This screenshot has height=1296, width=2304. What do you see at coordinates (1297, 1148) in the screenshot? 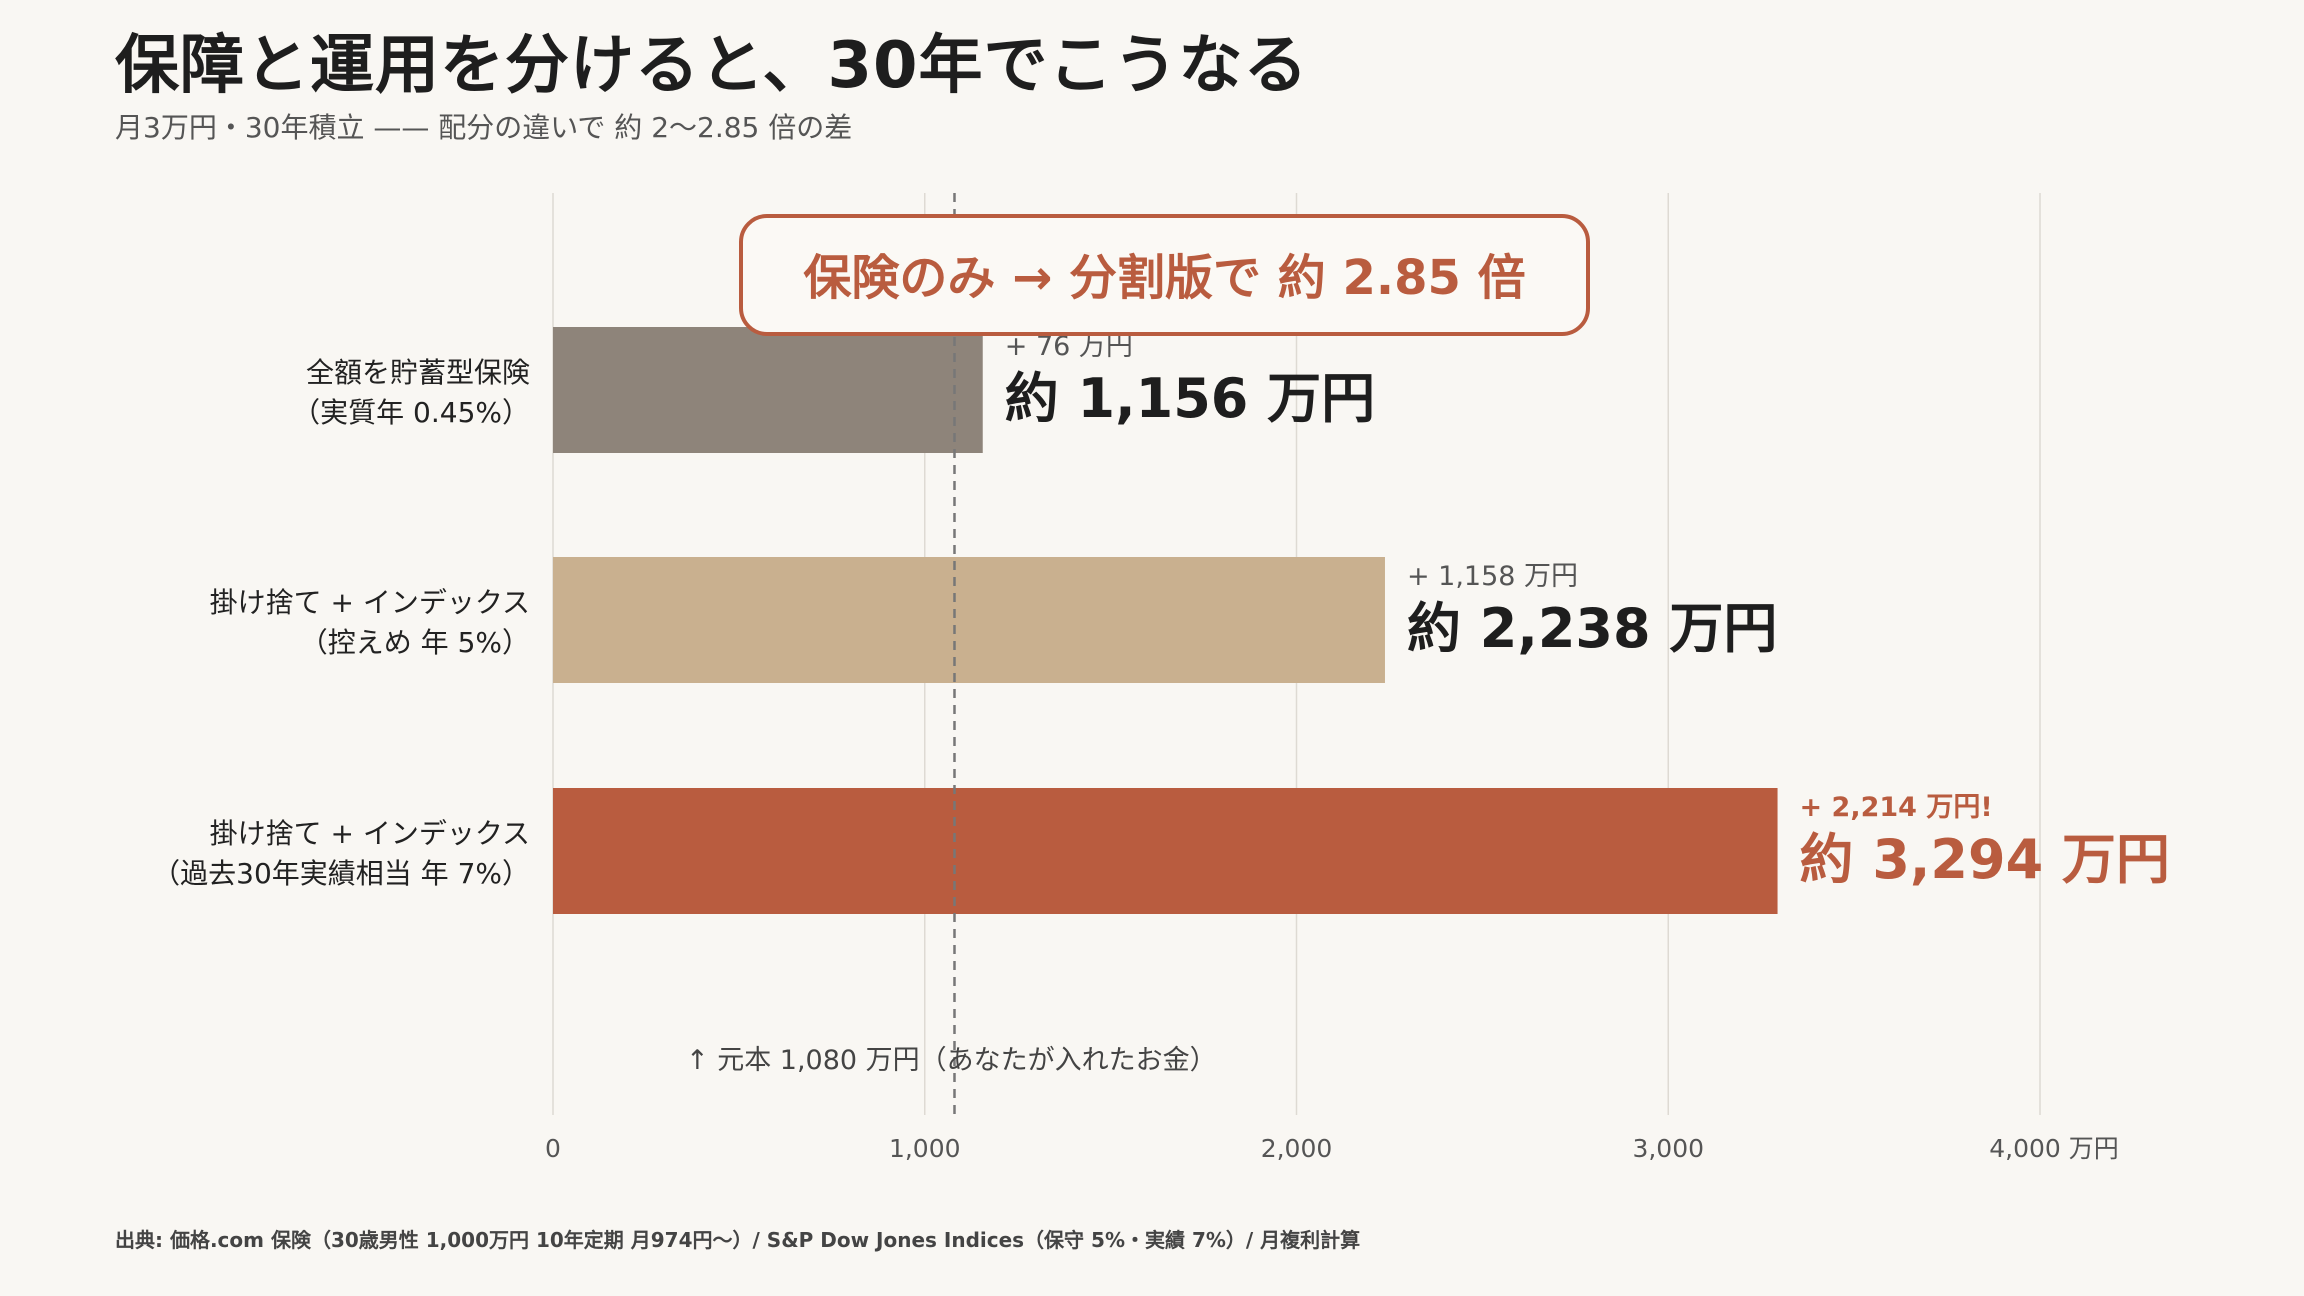
I see `x-tick-label: 2,000` at bounding box center [1297, 1148].